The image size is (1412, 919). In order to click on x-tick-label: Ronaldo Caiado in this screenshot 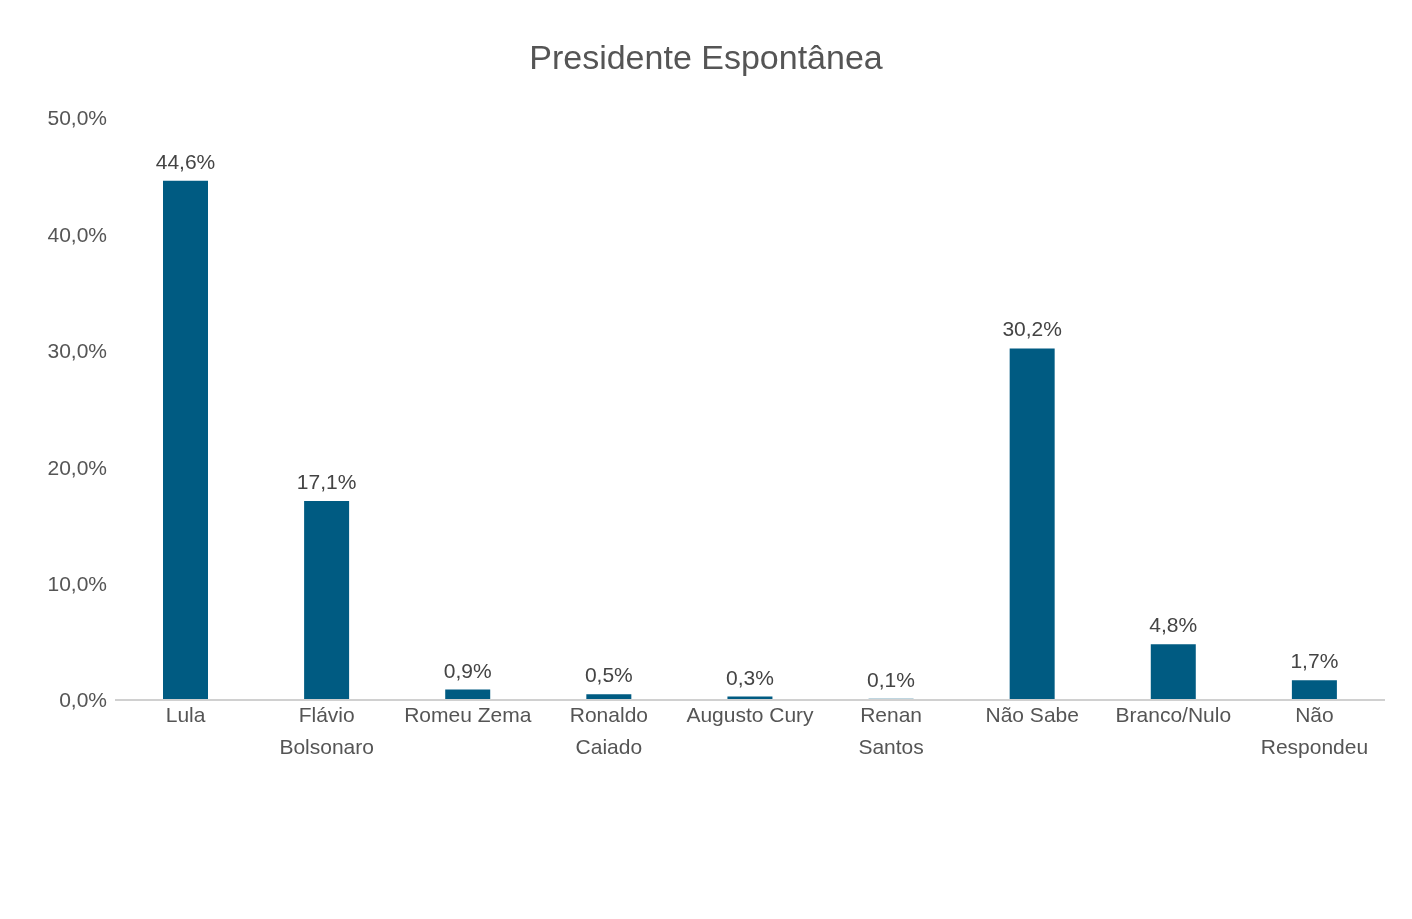, I will do `click(609, 730)`.